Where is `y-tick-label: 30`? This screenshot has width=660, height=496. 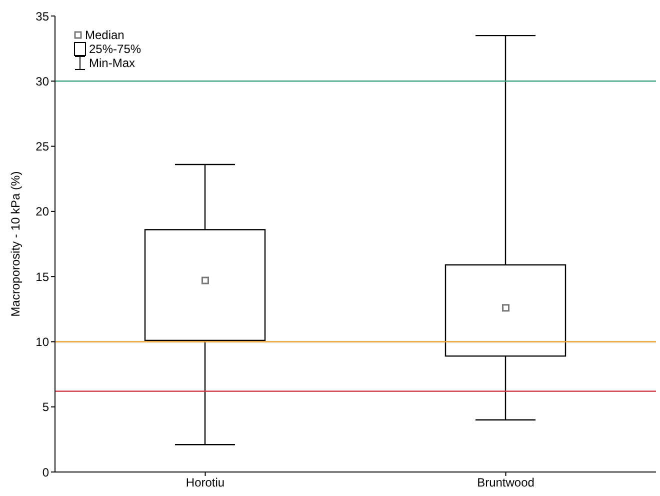
y-tick-label: 30 is located at coordinates (43, 81).